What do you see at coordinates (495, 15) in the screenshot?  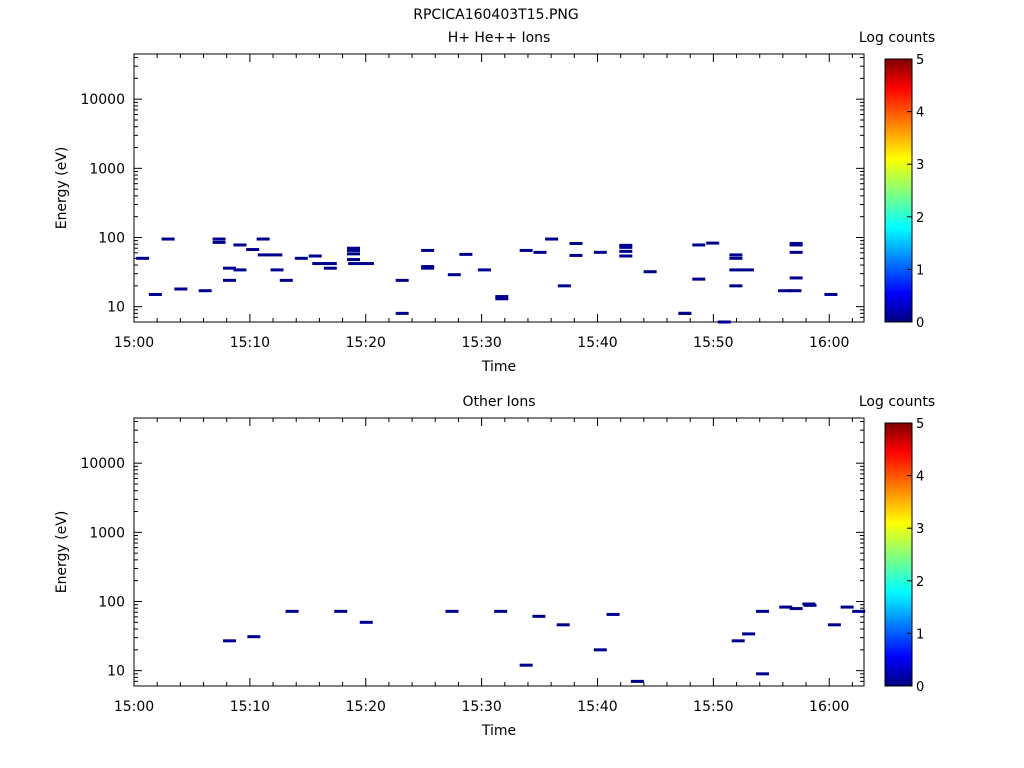 I see `figure-title: RPCICA160403T15.PNG` at bounding box center [495, 15].